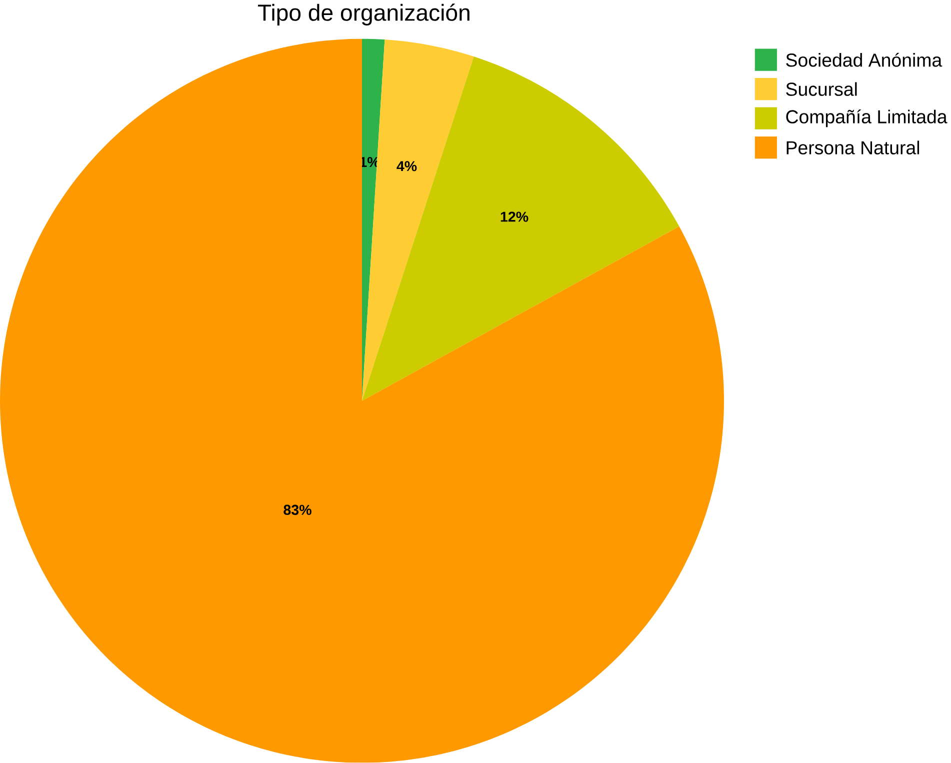 The width and height of the screenshot is (951, 763). Describe the element at coordinates (514, 217) in the screenshot. I see `data-label: 12%` at that location.